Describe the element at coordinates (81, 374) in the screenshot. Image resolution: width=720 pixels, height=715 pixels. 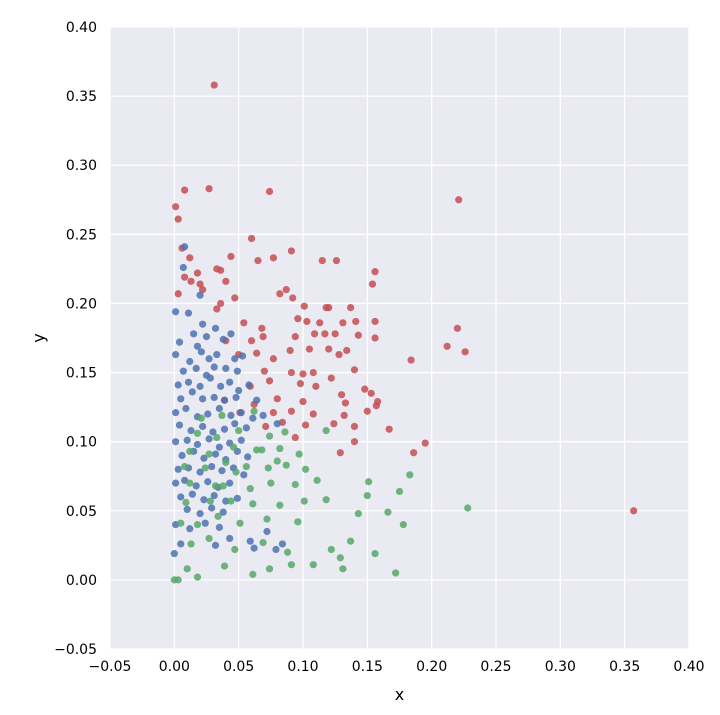
I see `y-tick-label: 0.15` at that location.